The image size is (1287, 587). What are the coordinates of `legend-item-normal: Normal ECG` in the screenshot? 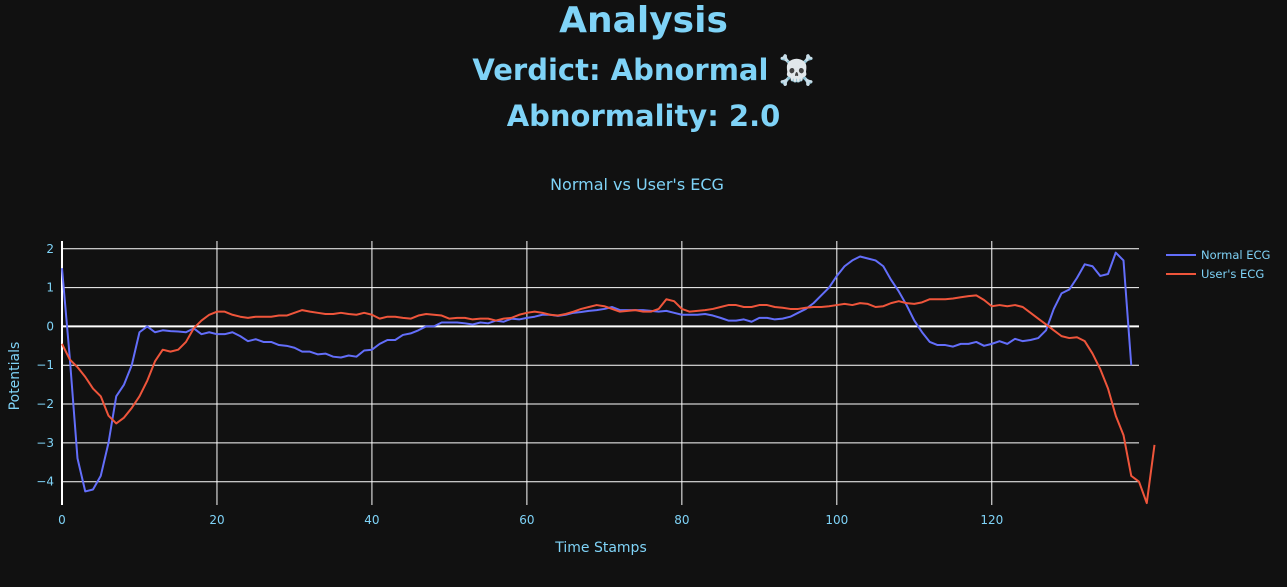 It's located at (1218, 255).